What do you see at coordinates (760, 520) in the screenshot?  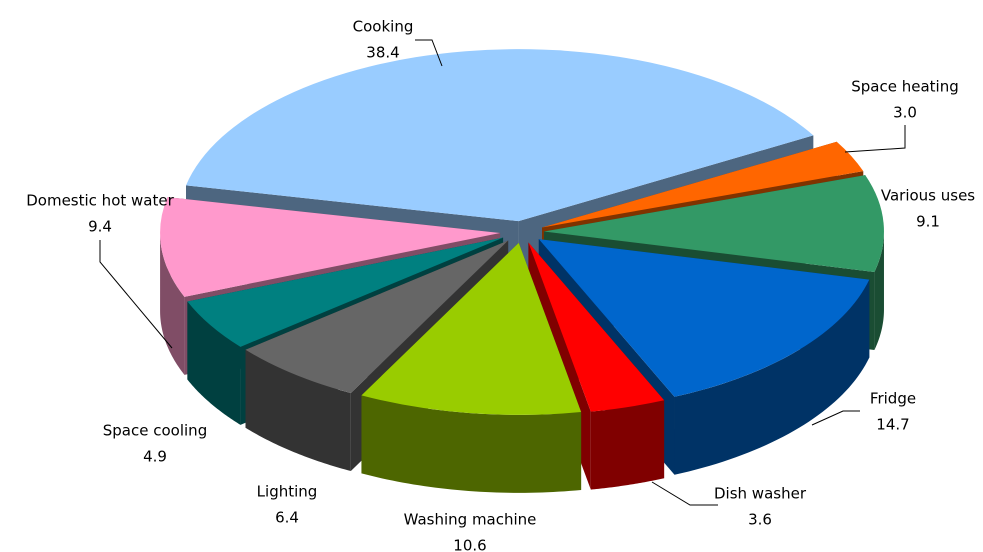 I see `value-label: 3.6` at bounding box center [760, 520].